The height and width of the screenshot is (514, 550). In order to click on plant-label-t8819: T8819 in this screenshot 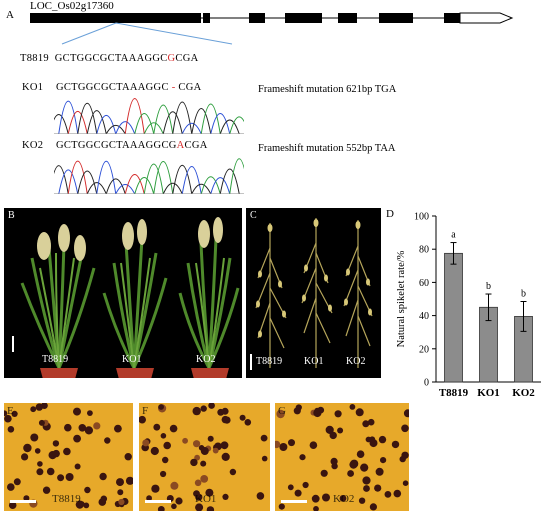, I will do `click(55, 359)`.